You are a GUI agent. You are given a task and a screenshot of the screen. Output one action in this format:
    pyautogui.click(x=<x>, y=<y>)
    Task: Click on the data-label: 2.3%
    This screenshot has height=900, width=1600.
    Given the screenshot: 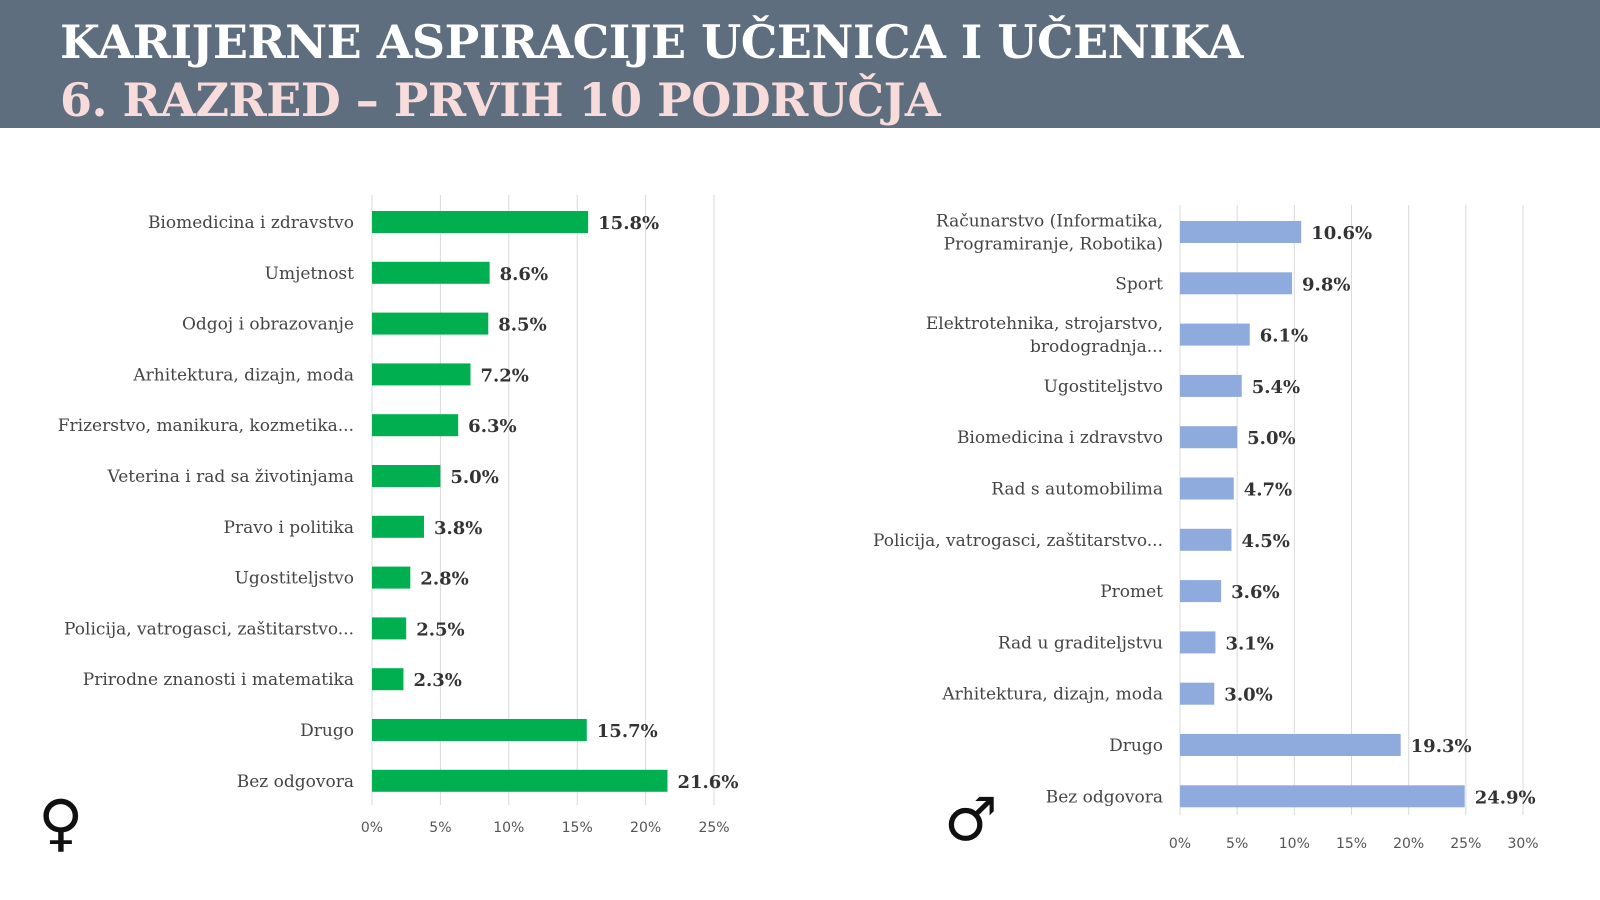 What is the action you would take?
    pyautogui.click(x=437, y=680)
    